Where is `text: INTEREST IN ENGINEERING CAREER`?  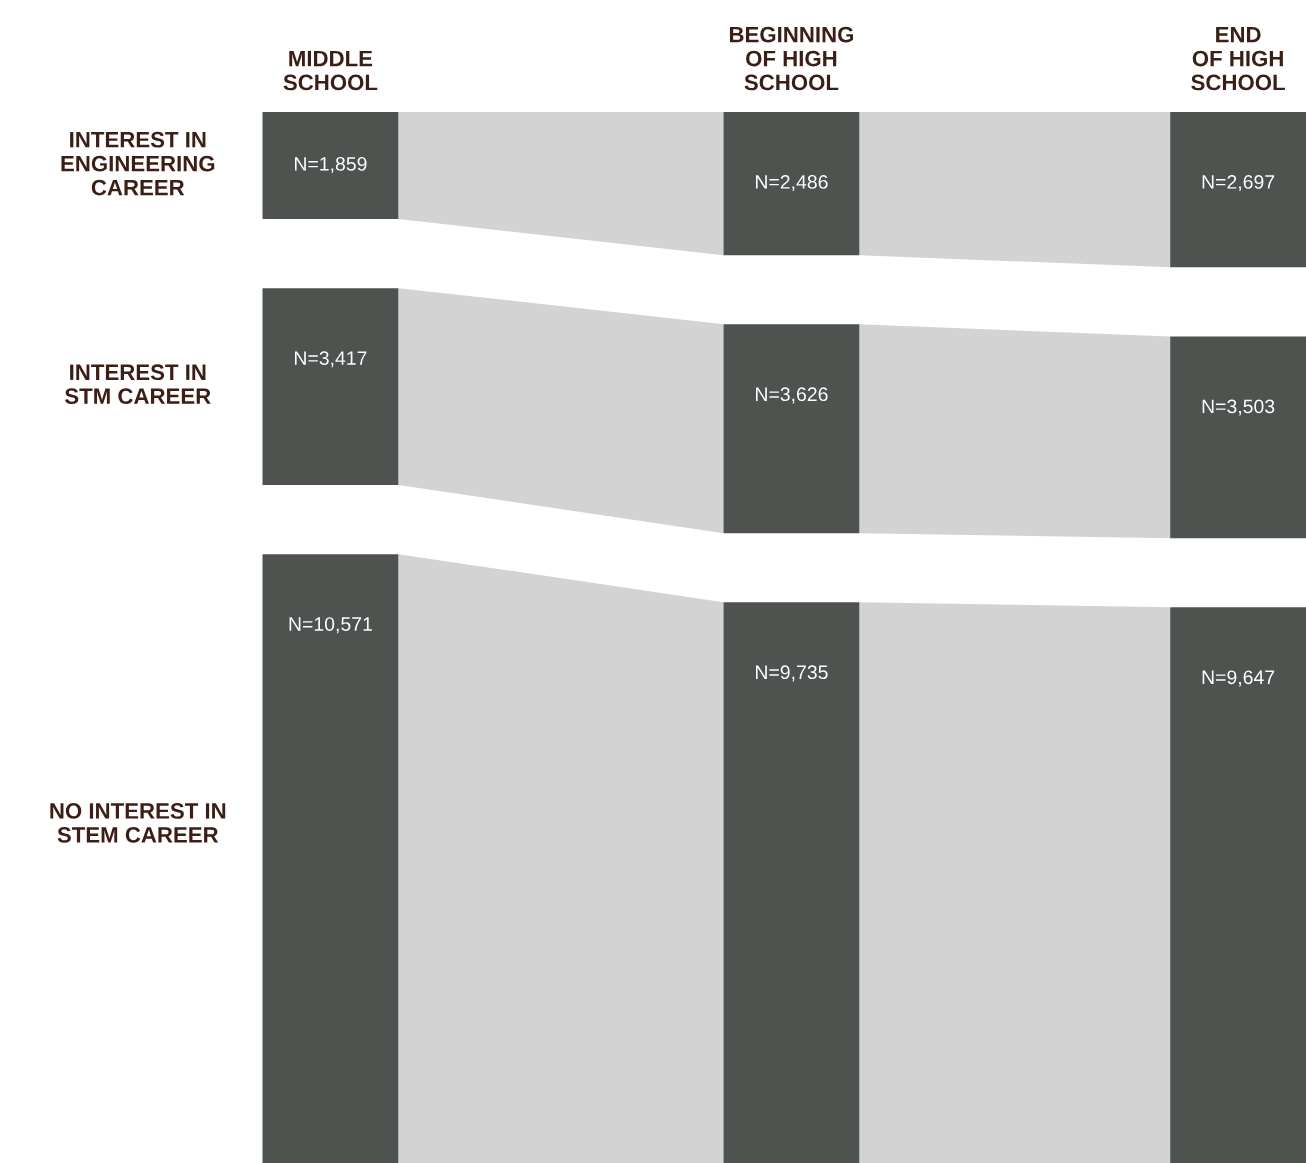
text: INTEREST IN ENGINEERING CAREER is located at coordinates (138, 163).